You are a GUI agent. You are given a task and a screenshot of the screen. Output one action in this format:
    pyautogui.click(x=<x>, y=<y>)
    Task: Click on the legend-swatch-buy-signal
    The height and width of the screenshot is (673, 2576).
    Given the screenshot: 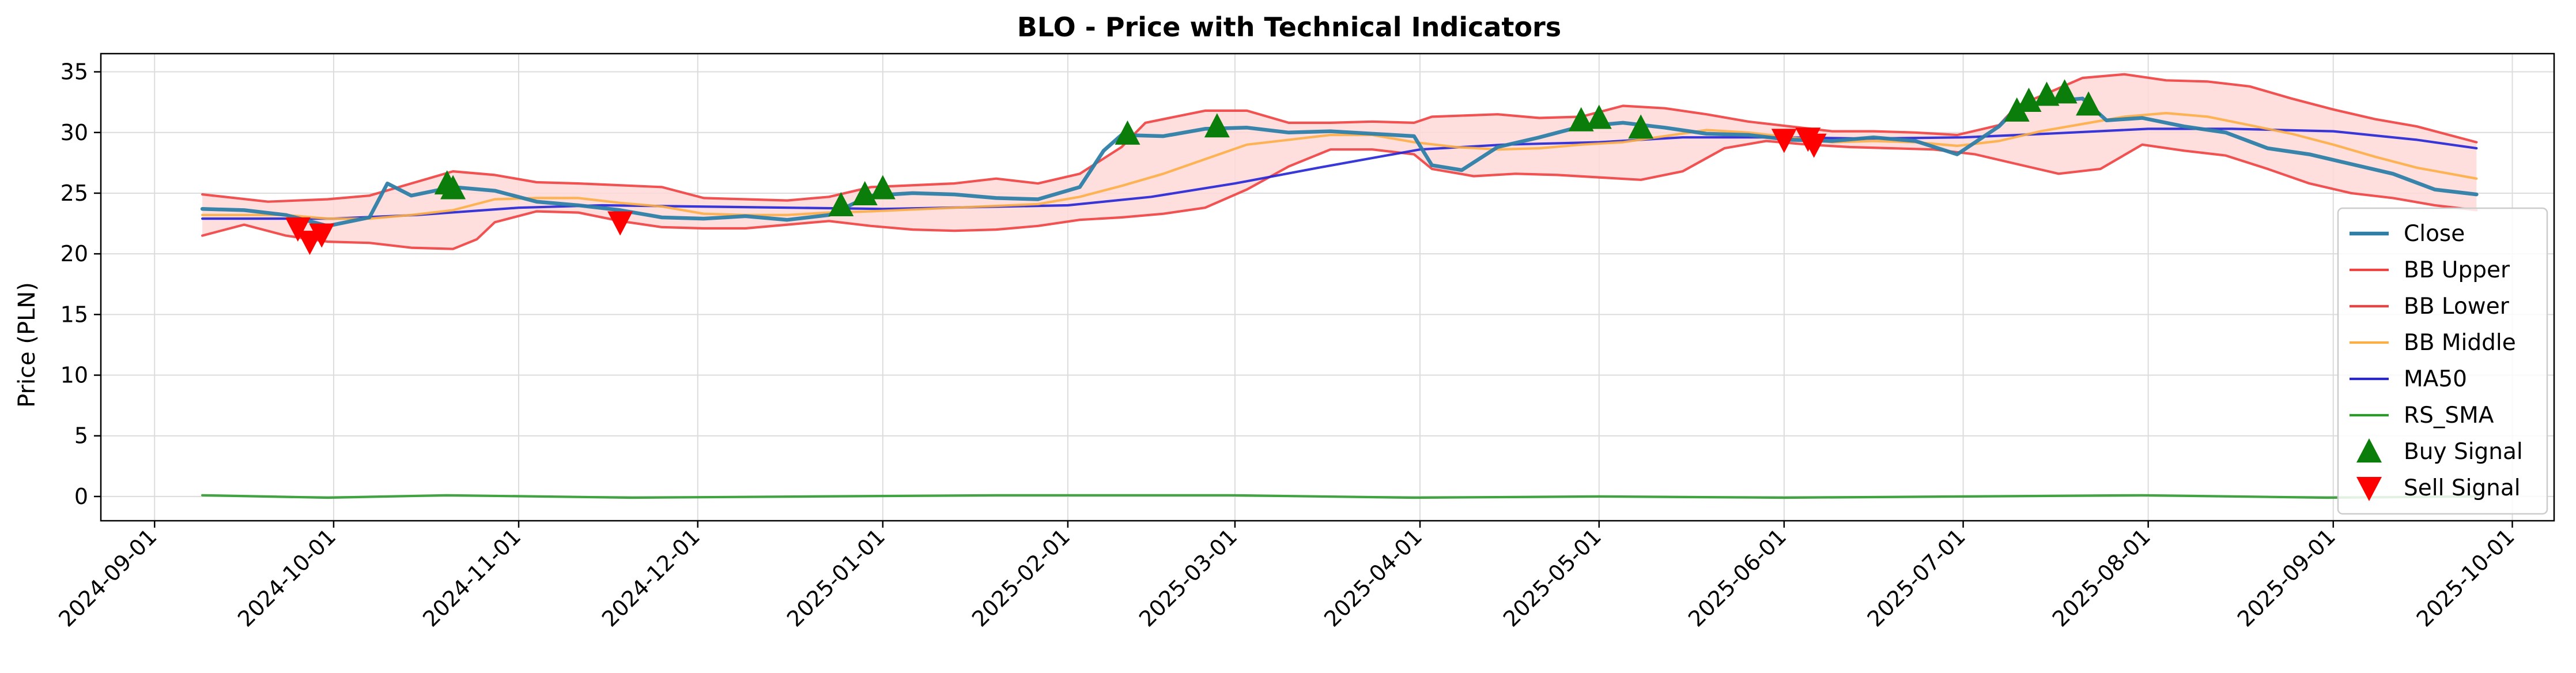 What is the action you would take?
    pyautogui.click(x=2369, y=450)
    